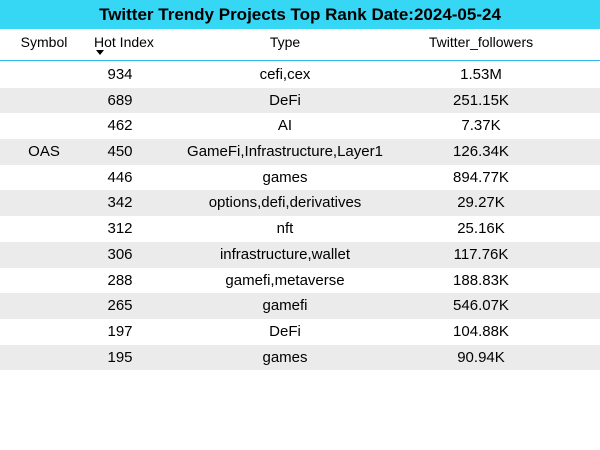 The height and width of the screenshot is (450, 600). Describe the element at coordinates (481, 100) in the screenshot. I see `cell-twitter-followers: 251.15K` at that location.